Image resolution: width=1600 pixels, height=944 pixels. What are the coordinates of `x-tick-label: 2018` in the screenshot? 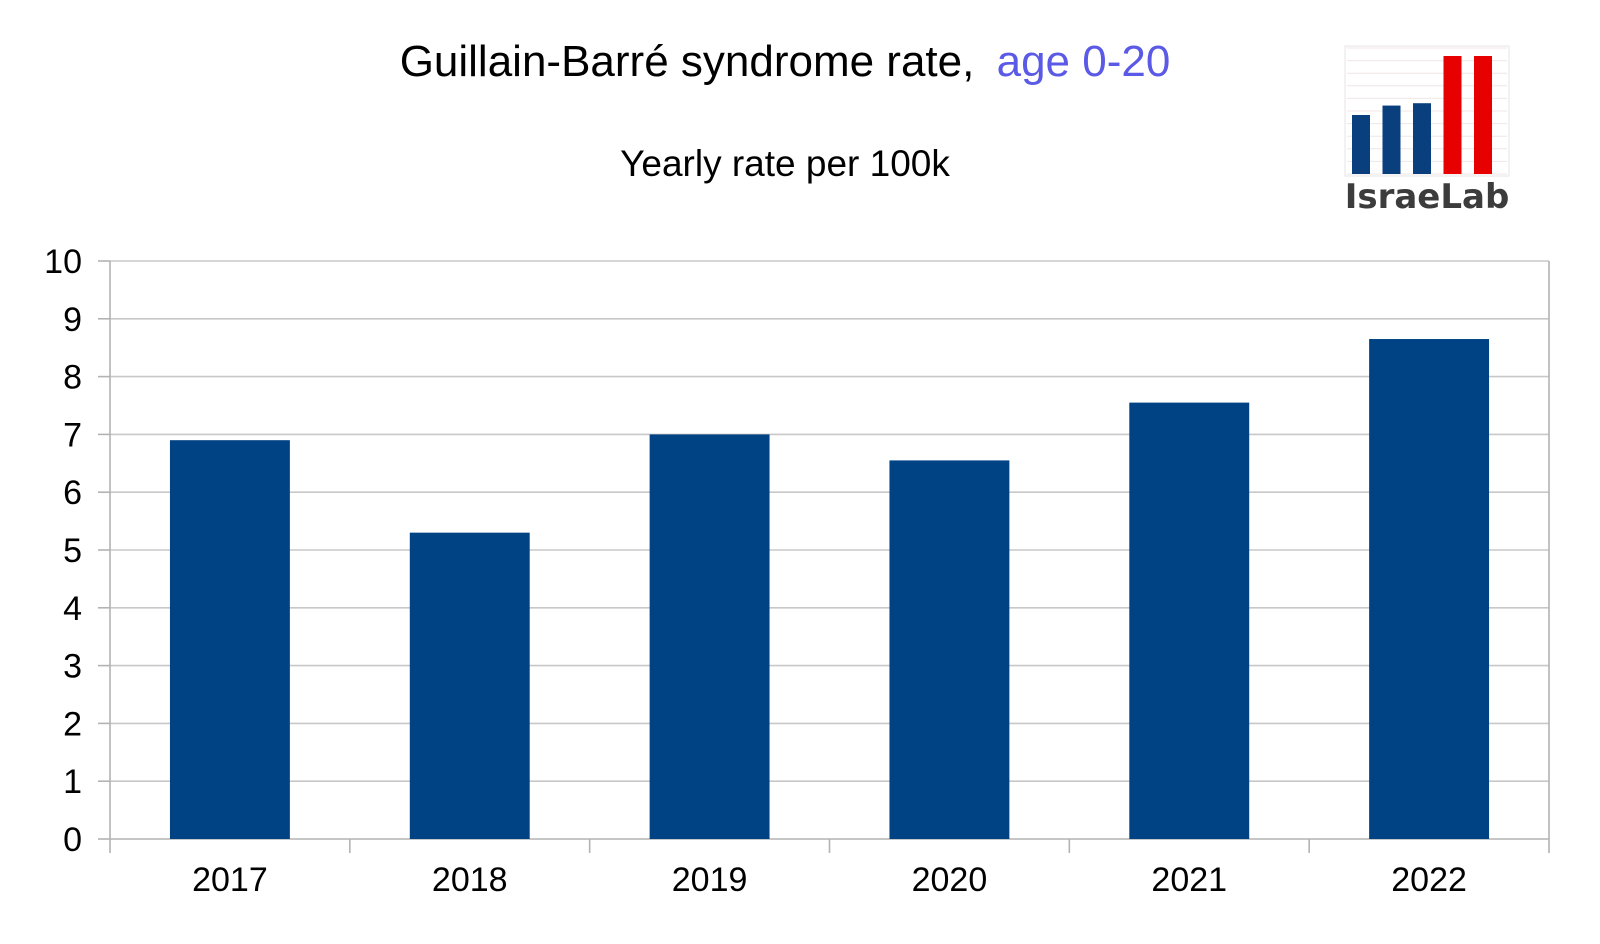 It's located at (470, 880).